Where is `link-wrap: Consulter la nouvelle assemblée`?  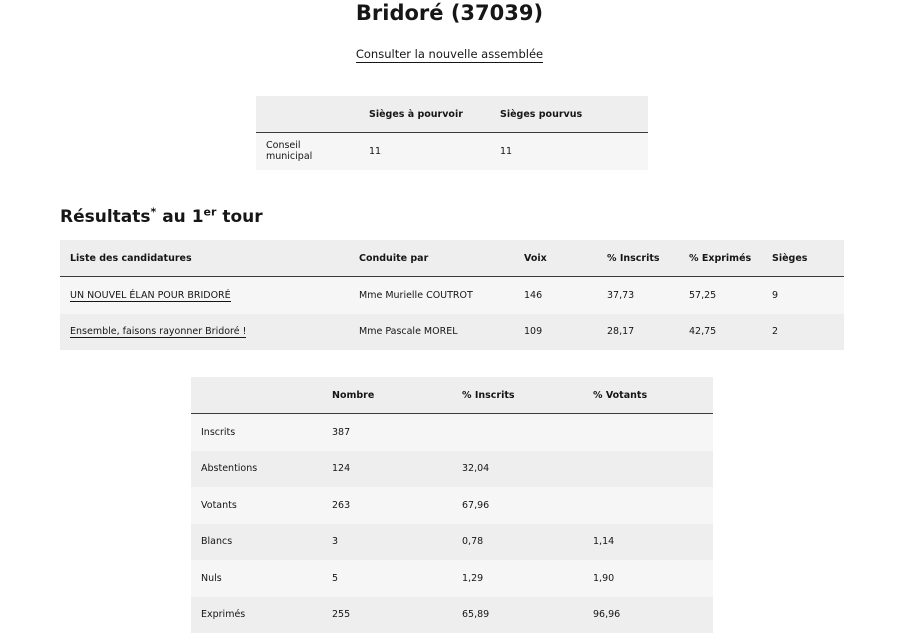
link-wrap: Consulter la nouvelle assemblée is located at coordinates (449, 54).